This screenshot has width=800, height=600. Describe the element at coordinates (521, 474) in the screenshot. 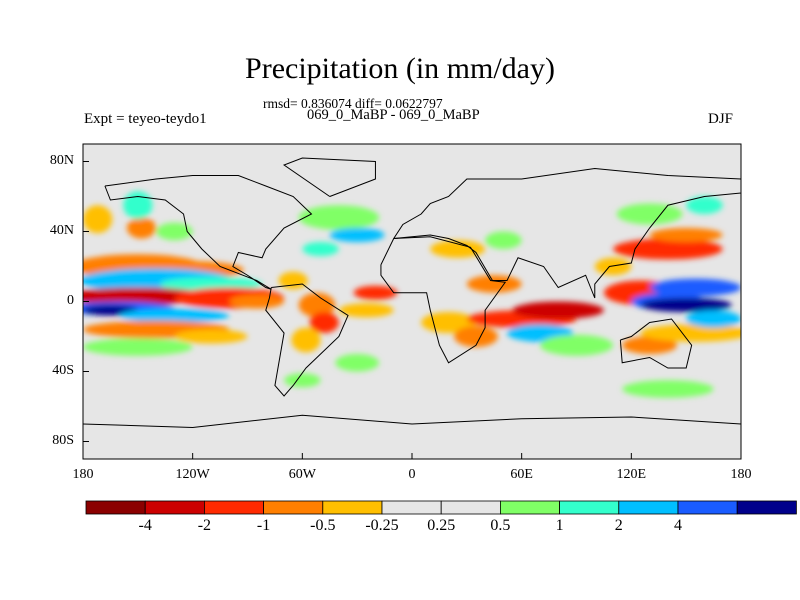

I see `lon-label: 60E` at that location.